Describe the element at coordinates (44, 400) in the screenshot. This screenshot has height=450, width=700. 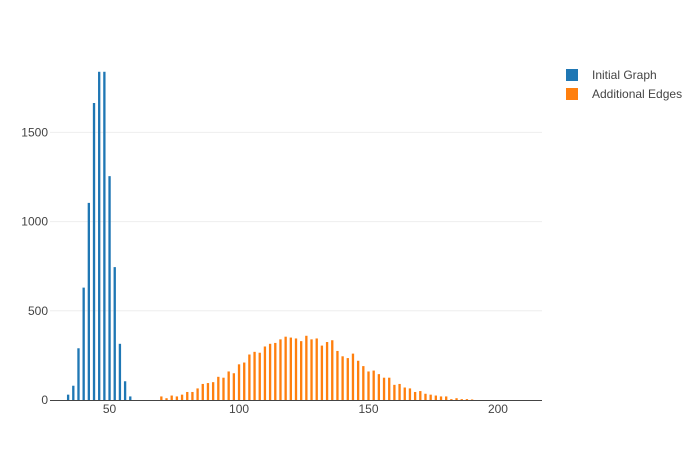
I see `y-tick-label: 0` at that location.